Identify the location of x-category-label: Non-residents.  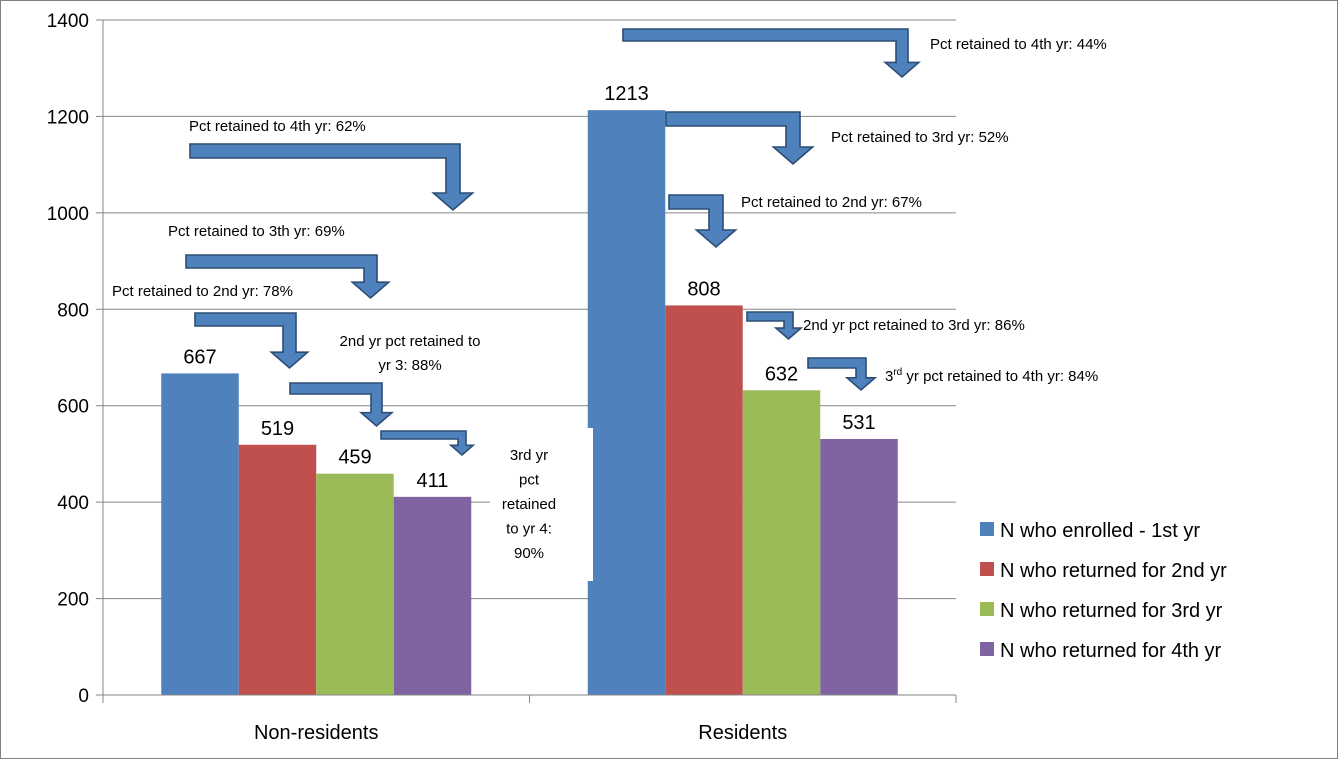
(316, 733).